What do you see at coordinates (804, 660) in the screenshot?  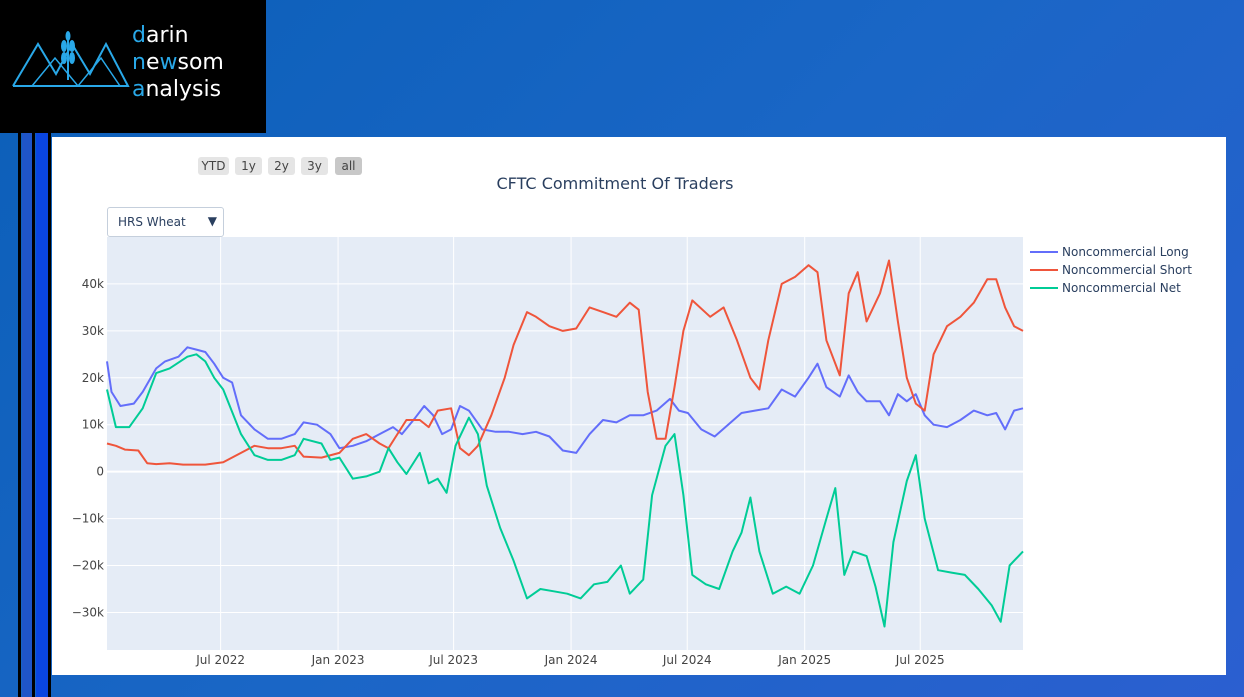 I see `x-tick-label: Jan 2025` at bounding box center [804, 660].